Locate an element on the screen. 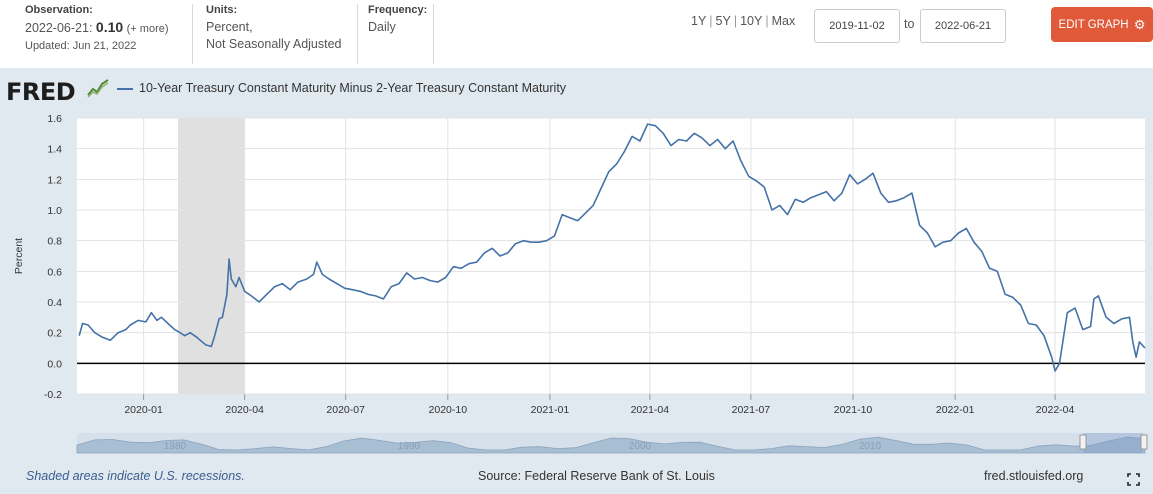 The height and width of the screenshot is (494, 1153). units-label: Units: is located at coordinates (222, 10).